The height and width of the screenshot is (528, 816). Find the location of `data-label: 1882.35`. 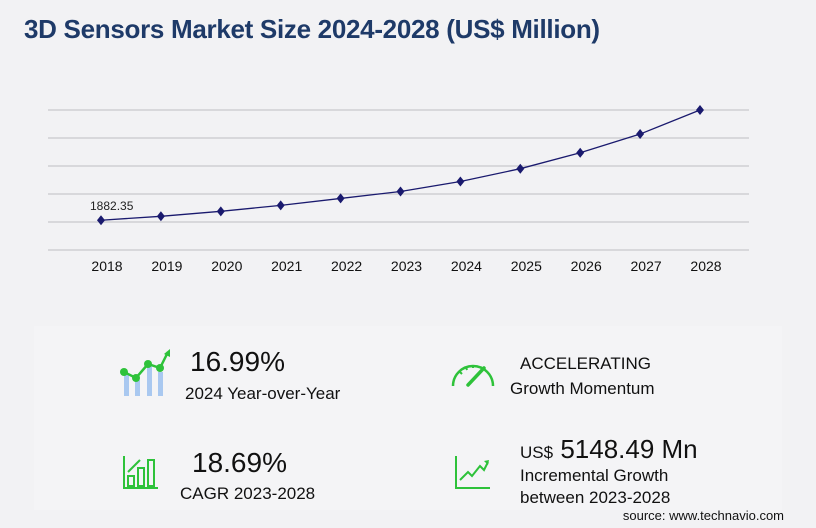

data-label: 1882.35 is located at coordinates (112, 206).